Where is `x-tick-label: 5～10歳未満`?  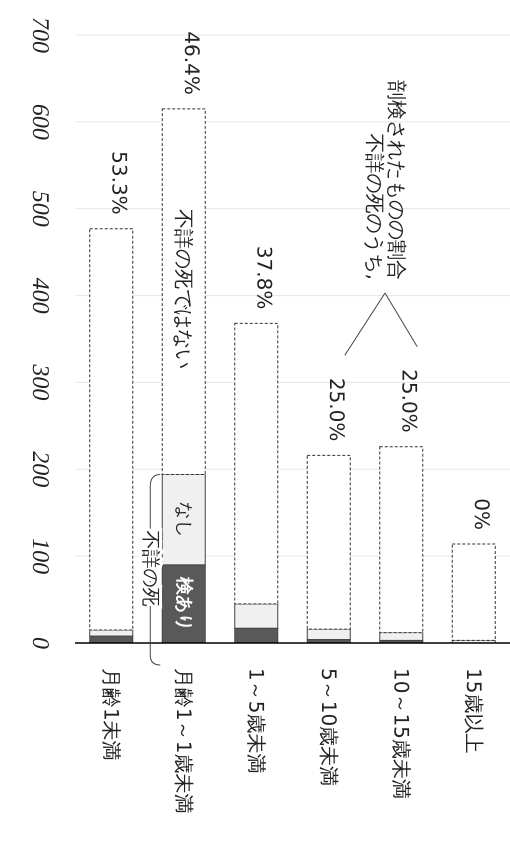
x-tick-label: 5～10歳未満 is located at coordinates (328, 727).